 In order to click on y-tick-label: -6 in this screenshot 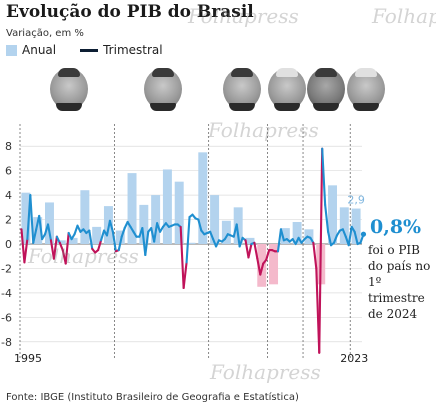, I will do `click(6, 317)`.